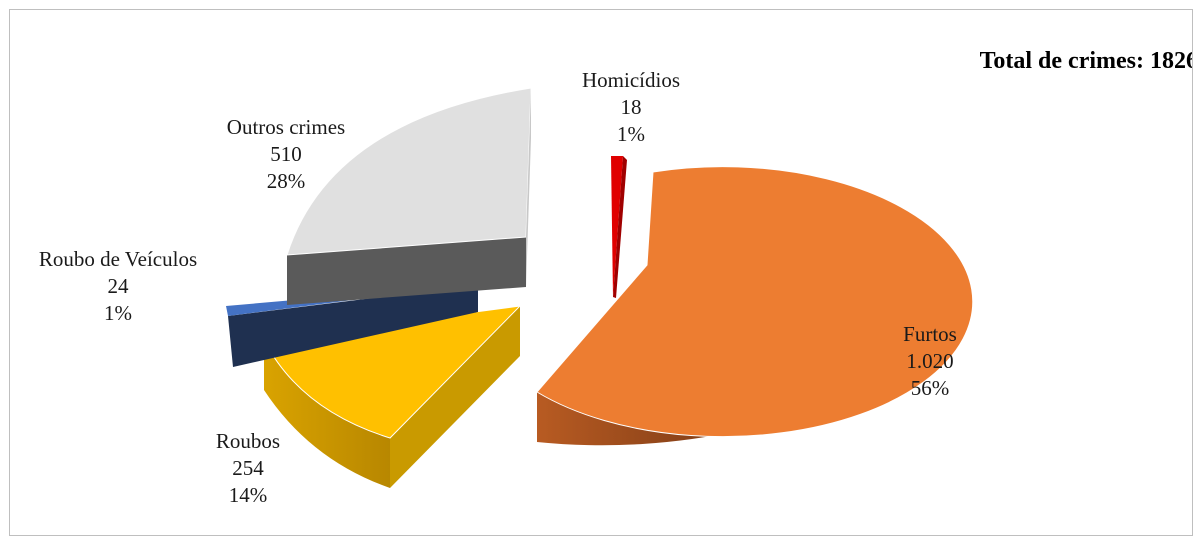  I want to click on label-furtos-name: Furtos, so click(930, 334).